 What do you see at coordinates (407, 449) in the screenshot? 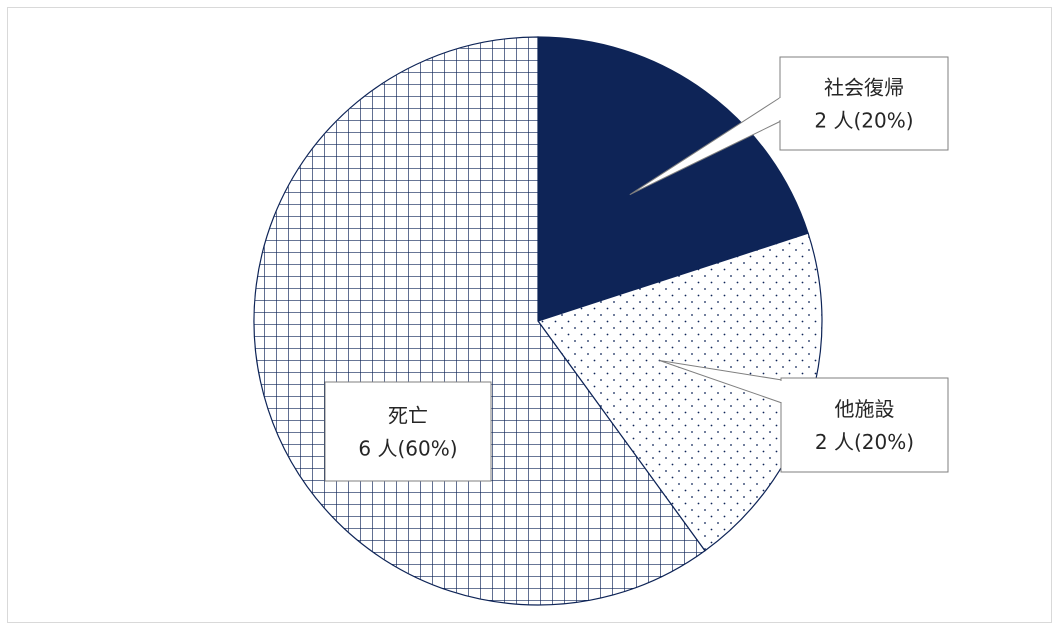
I see `slice-label-value-2: 6 人(60%)` at bounding box center [407, 449].